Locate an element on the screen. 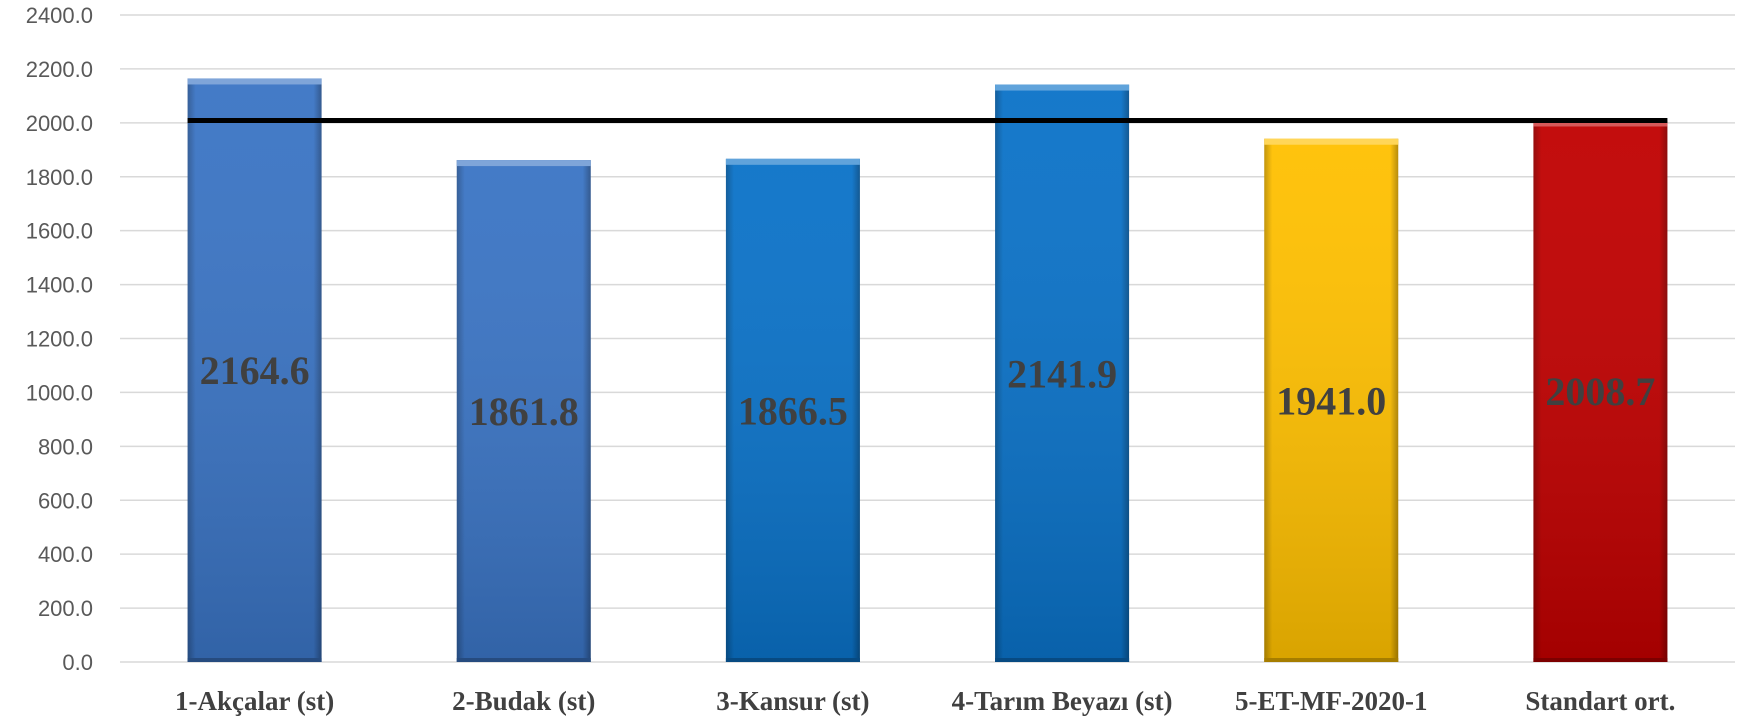  data-label: 2164.6 is located at coordinates (255, 370).